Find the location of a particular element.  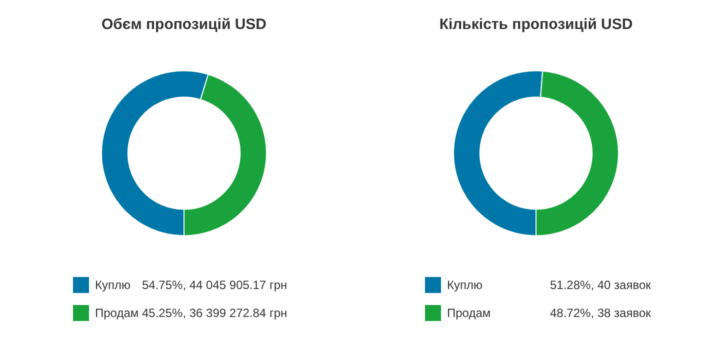

data-label: 54.75%, 44 045 905.17 грн is located at coordinates (215, 285).